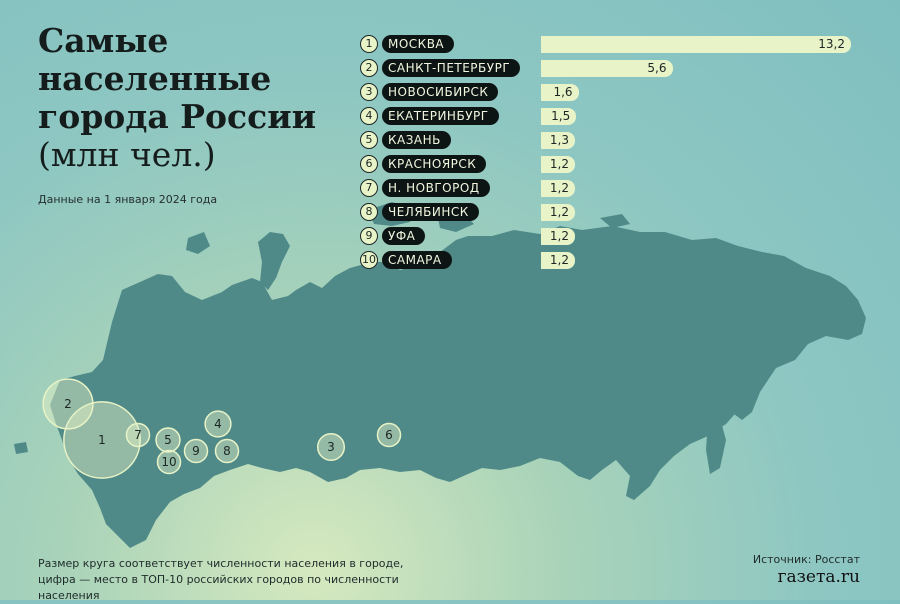 The image size is (900, 604). I want to click on bar: 1,6, so click(560, 92).